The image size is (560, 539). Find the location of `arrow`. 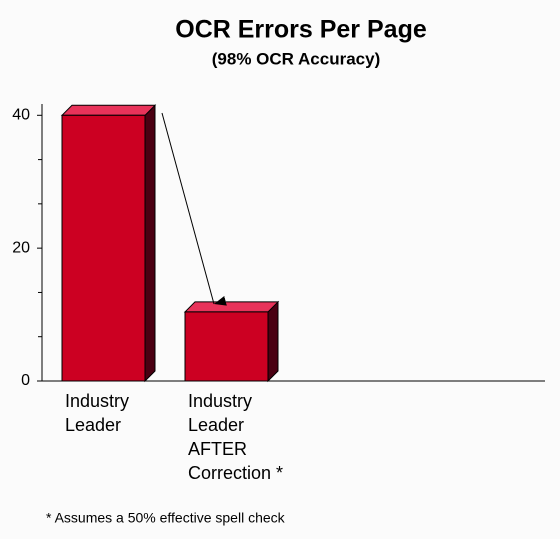

arrow is located at coordinates (194, 209).